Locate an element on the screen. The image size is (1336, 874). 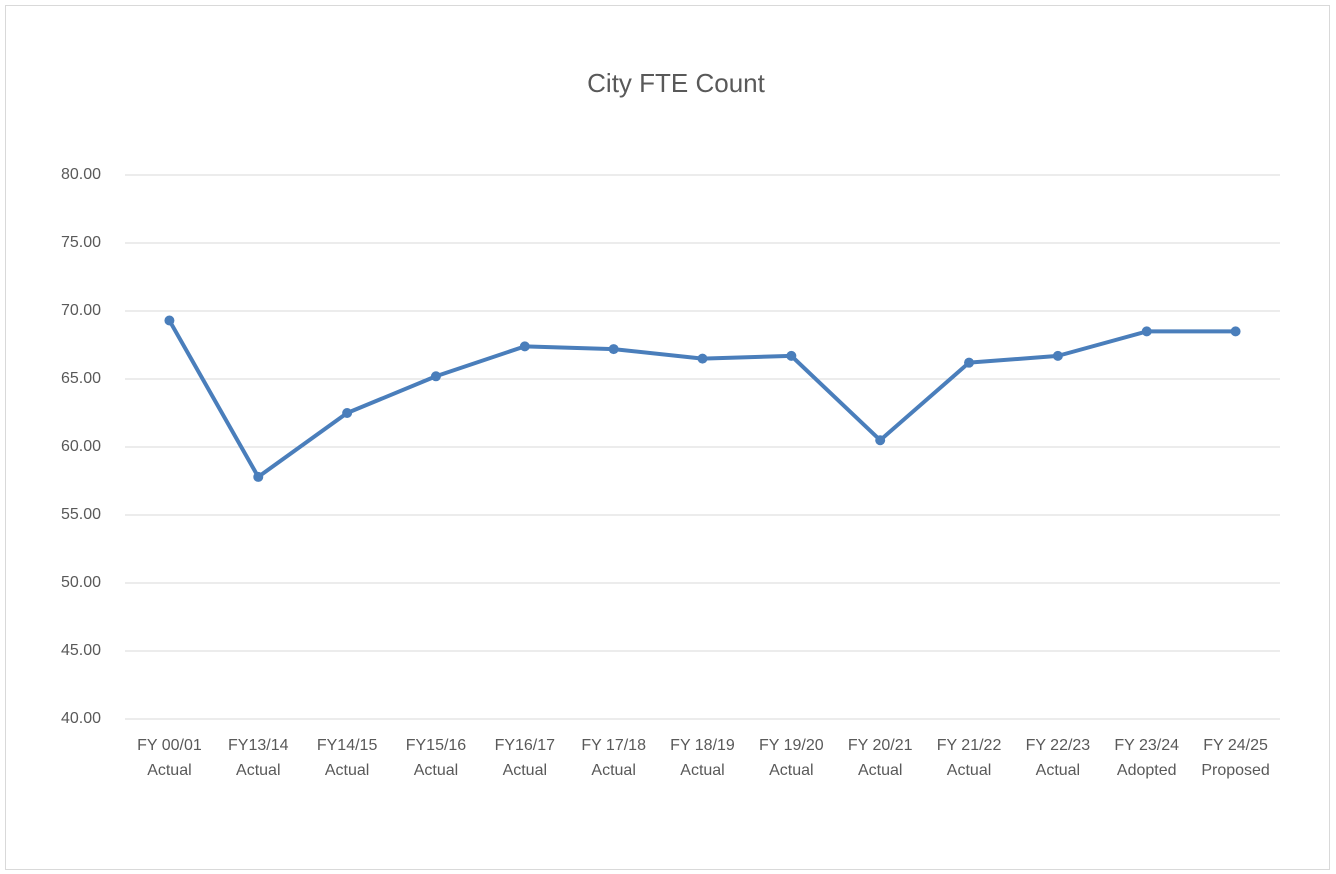
x-tick-label: FY 23/24 is located at coordinates (1146, 745).